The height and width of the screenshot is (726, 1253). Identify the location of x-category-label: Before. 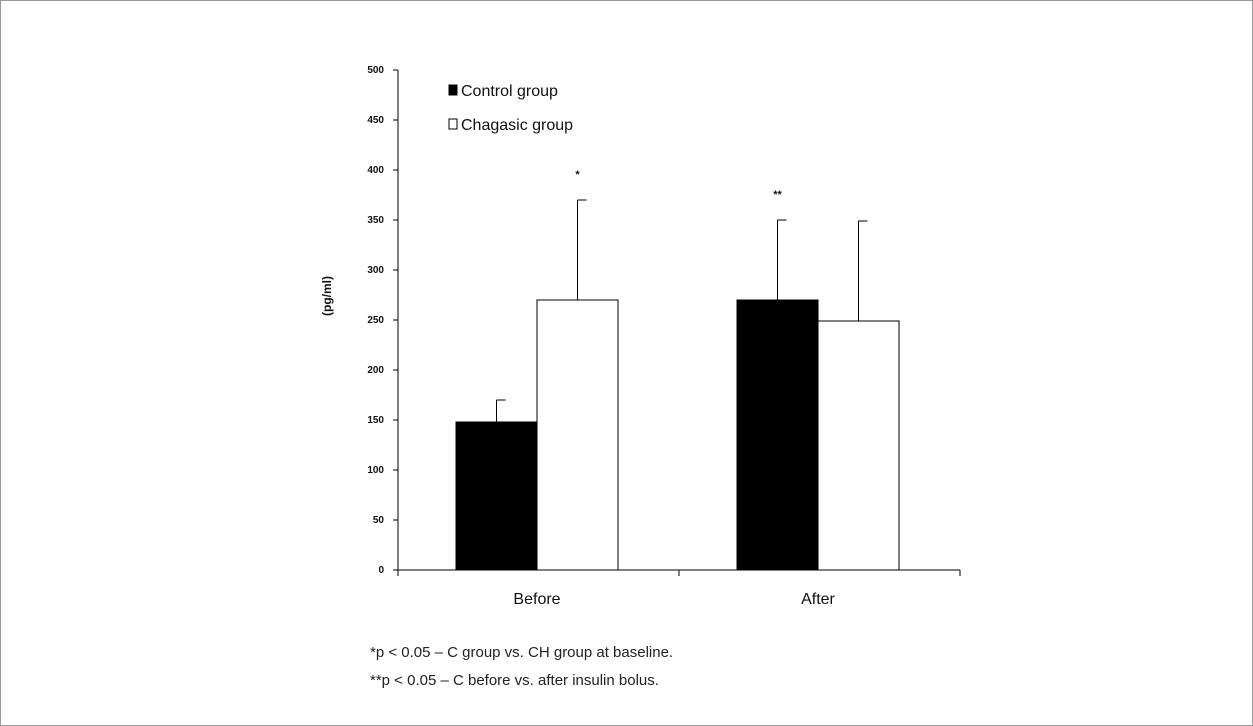
(536, 599).